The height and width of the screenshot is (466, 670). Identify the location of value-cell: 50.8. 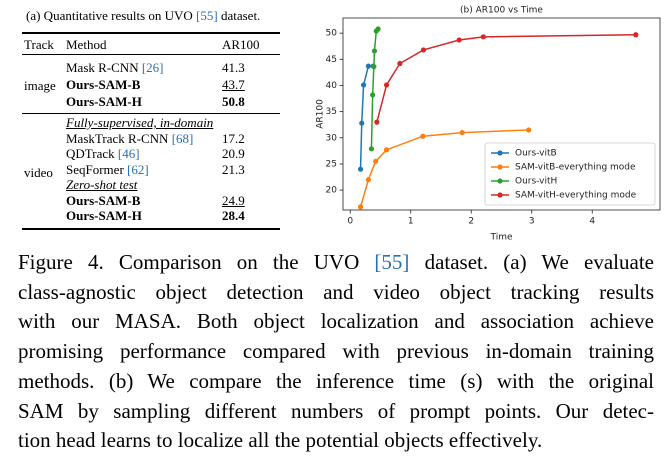
(233, 102).